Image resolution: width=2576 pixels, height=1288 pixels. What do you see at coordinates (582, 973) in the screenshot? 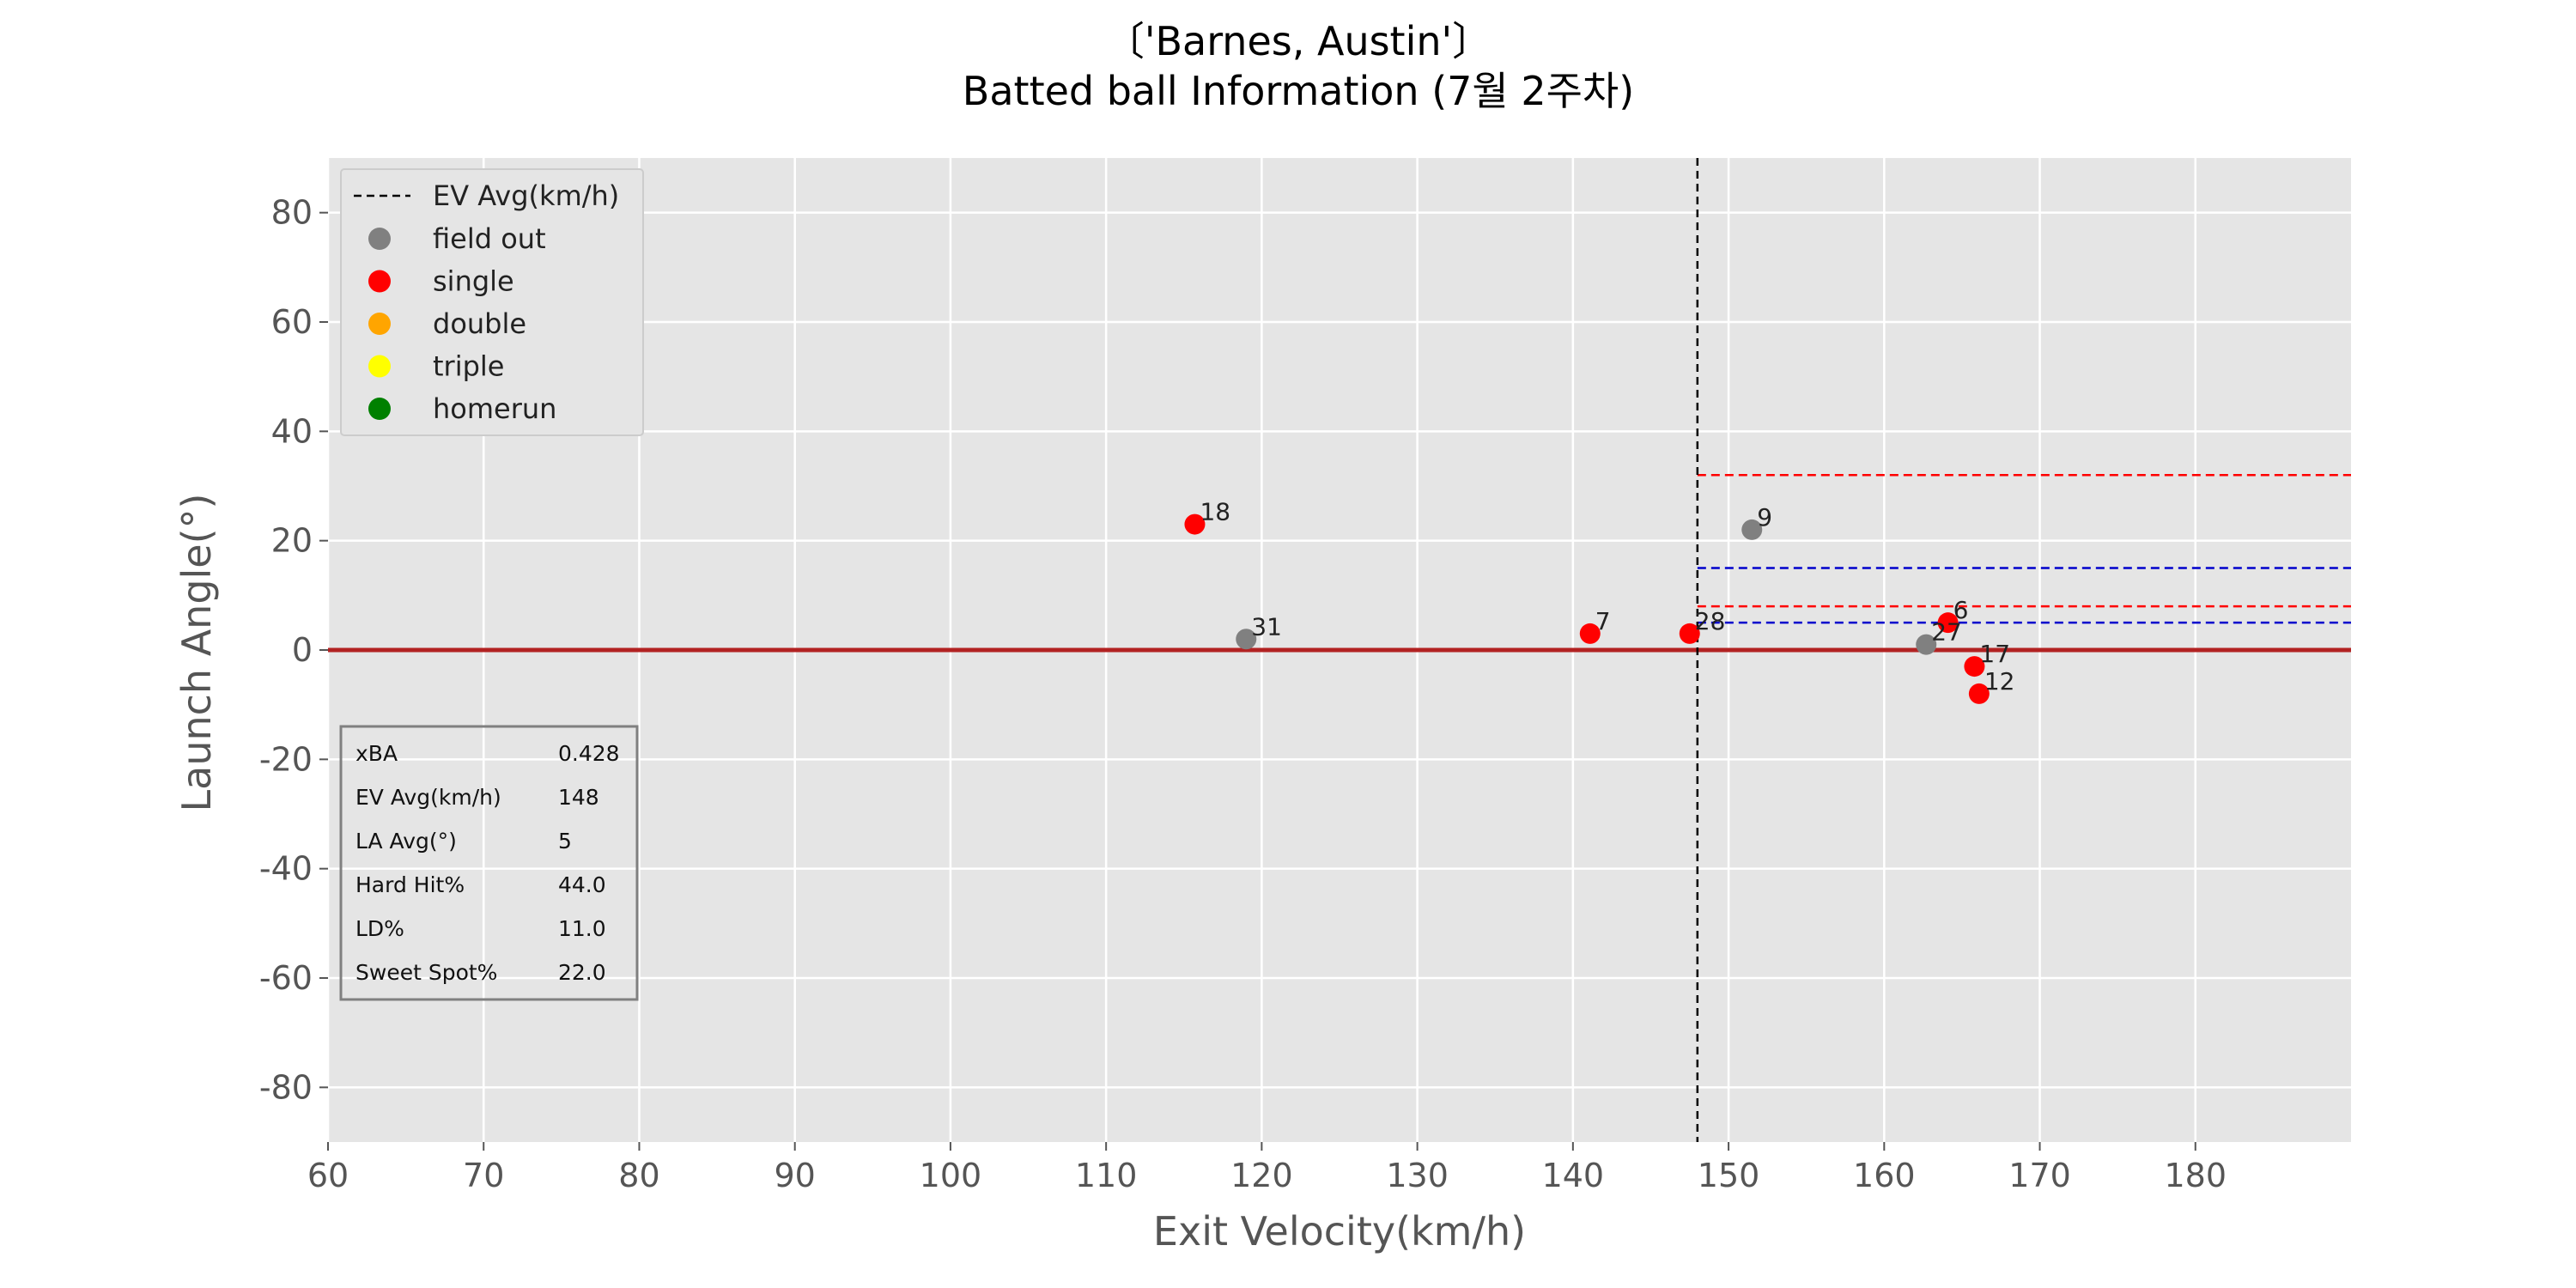
I see `stats-value: 22.0` at bounding box center [582, 973].